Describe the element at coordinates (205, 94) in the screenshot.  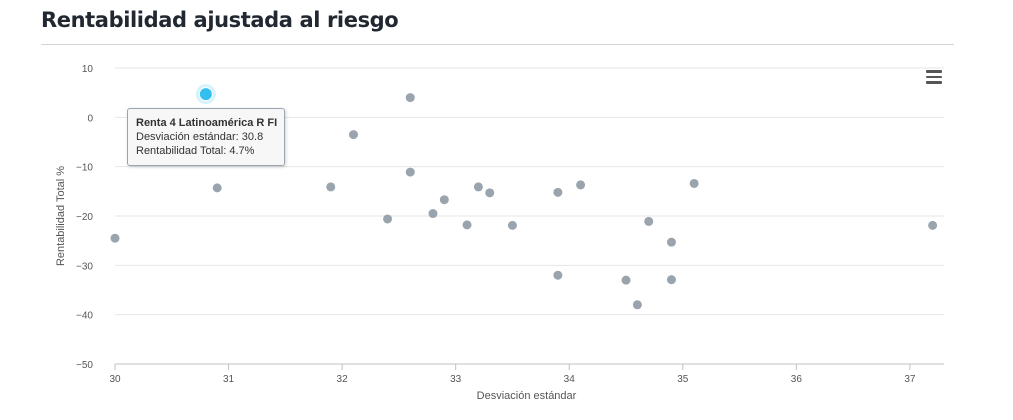
I see `highlighted-data-point` at that location.